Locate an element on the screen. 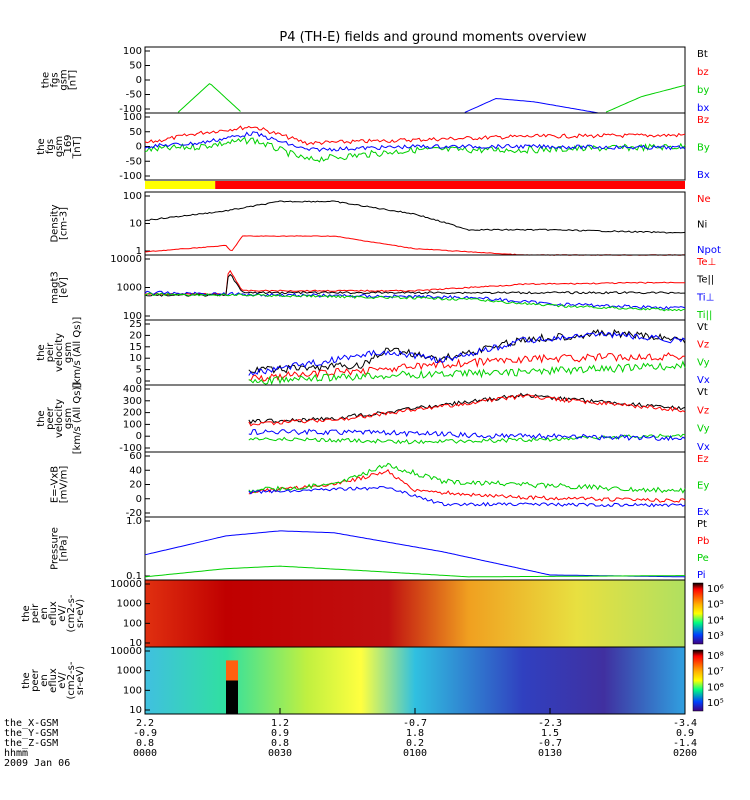 The width and height of the screenshot is (750, 800). y-axis-label: Density is located at coordinates (55, 223).